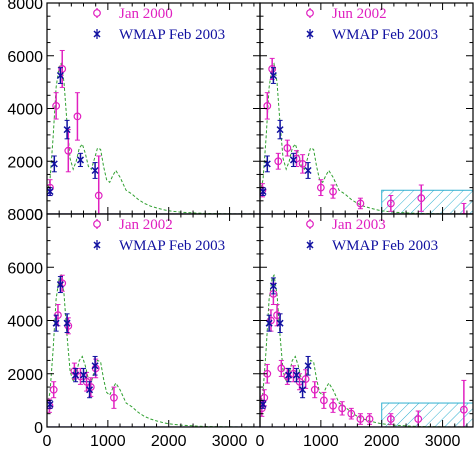  I want to click on legend: Jan 2000 WMAP Feb 2003, so click(159, 24).